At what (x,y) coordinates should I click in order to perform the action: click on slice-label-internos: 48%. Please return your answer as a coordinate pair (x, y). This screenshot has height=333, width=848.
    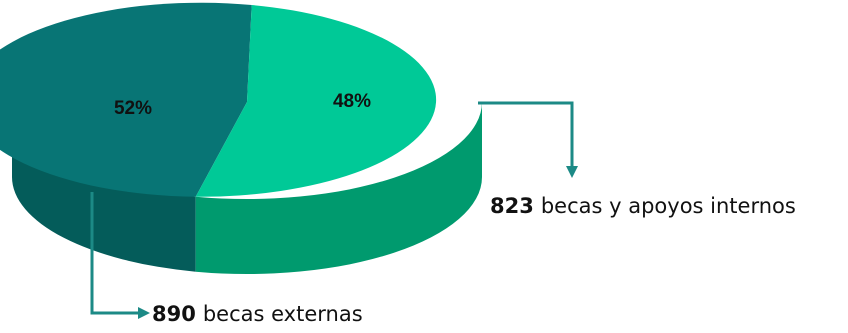
    Looking at the image, I should click on (352, 101).